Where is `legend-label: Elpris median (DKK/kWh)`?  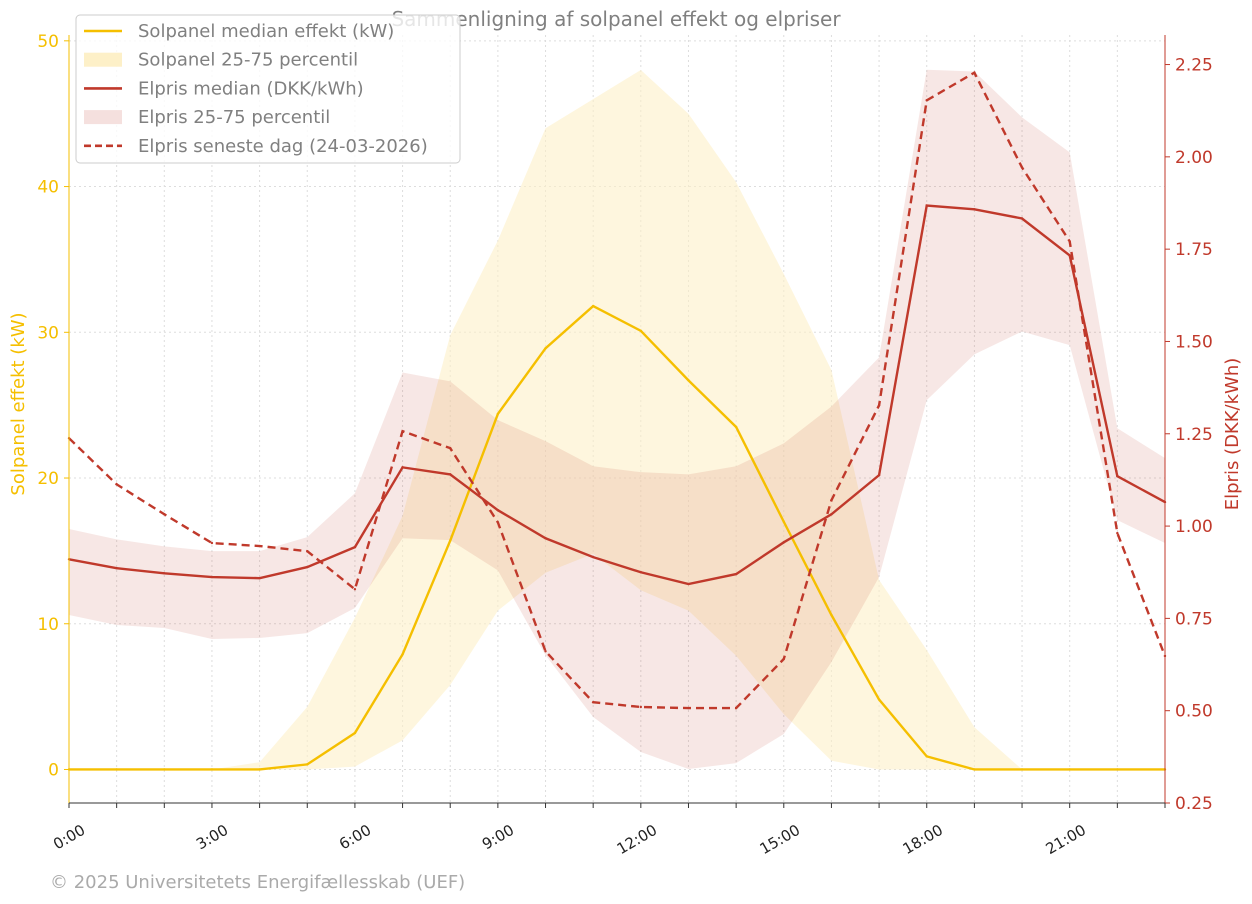
legend-label: Elpris median (DKK/kWh) is located at coordinates (251, 88).